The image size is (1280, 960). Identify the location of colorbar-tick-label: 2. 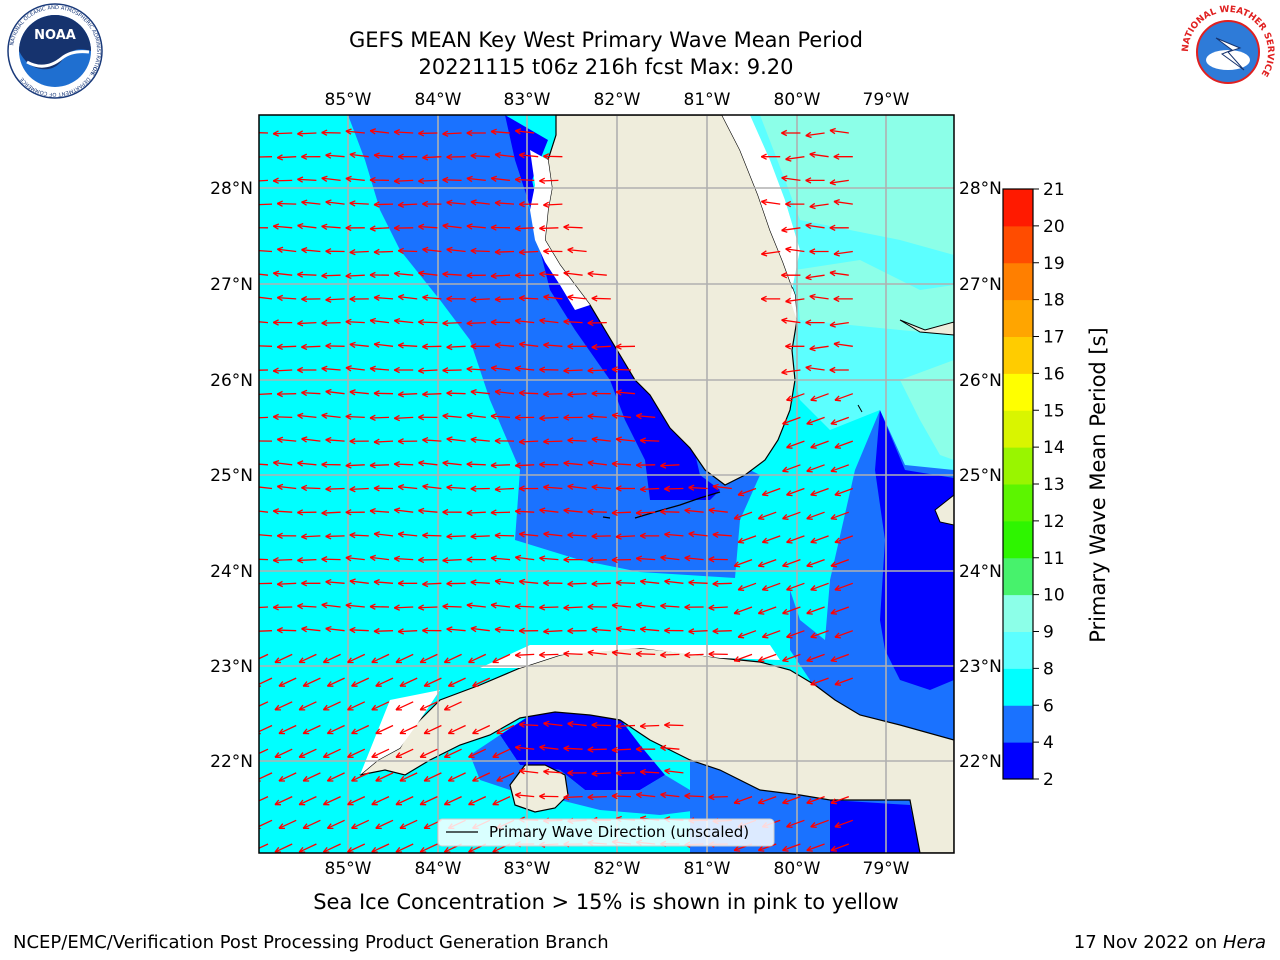
(1048, 780).